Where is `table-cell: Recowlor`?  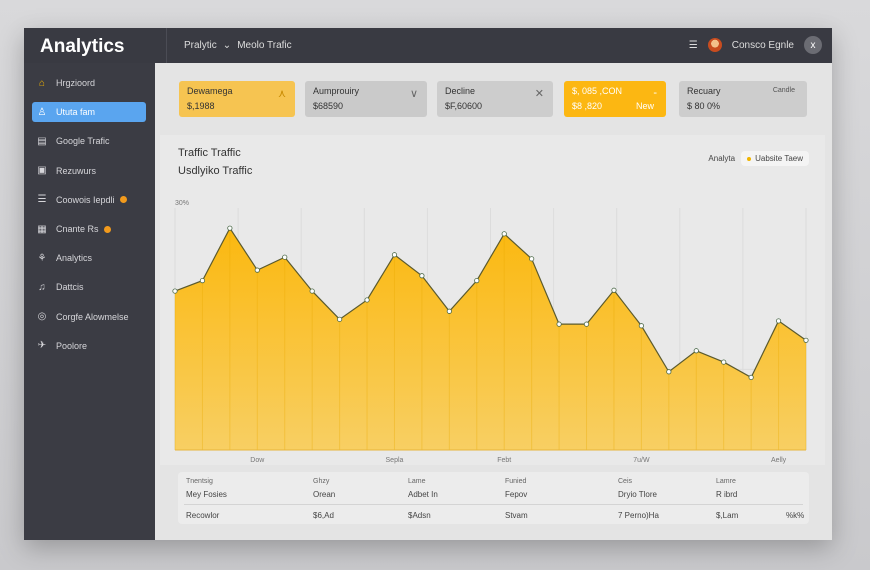 table-cell: Recowlor is located at coordinates (203, 515).